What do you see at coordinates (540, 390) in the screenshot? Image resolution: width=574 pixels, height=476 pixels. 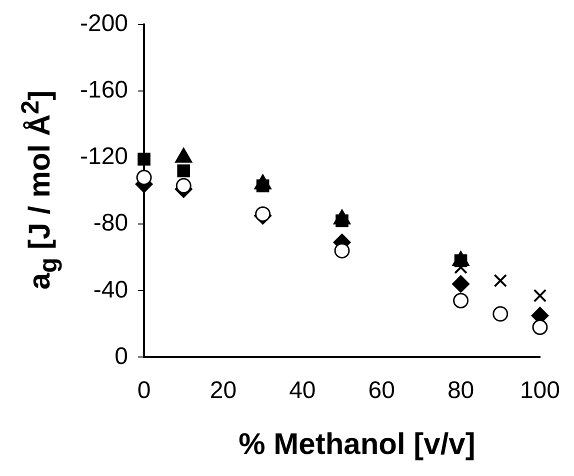 I see `x-tick-label: 100` at bounding box center [540, 390].